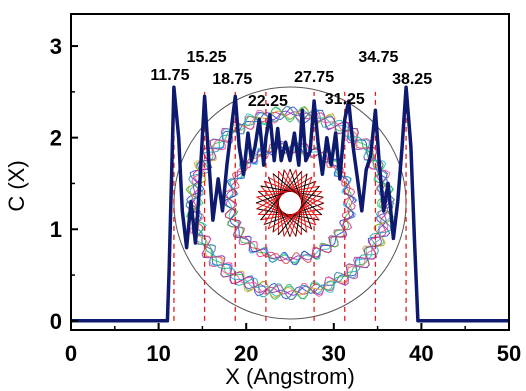  I want to click on peak-label: 22.25, so click(268, 101).